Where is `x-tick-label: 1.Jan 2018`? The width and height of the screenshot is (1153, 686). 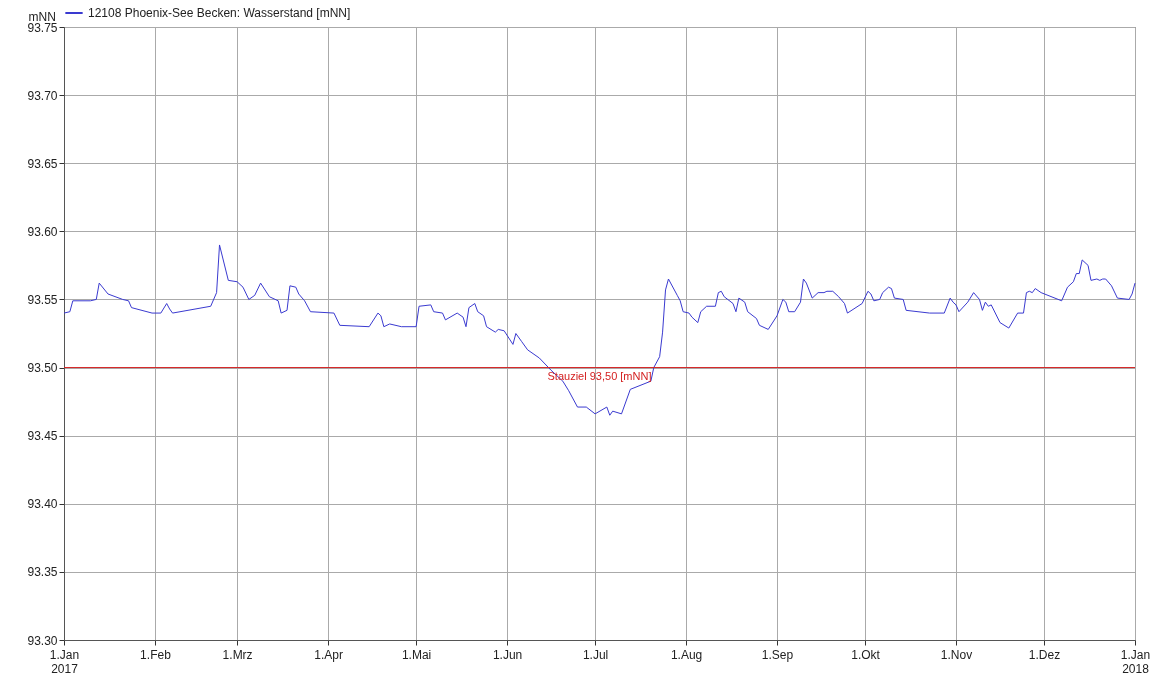
x-tick-label: 1.Jan 2018 is located at coordinates (1135, 661).